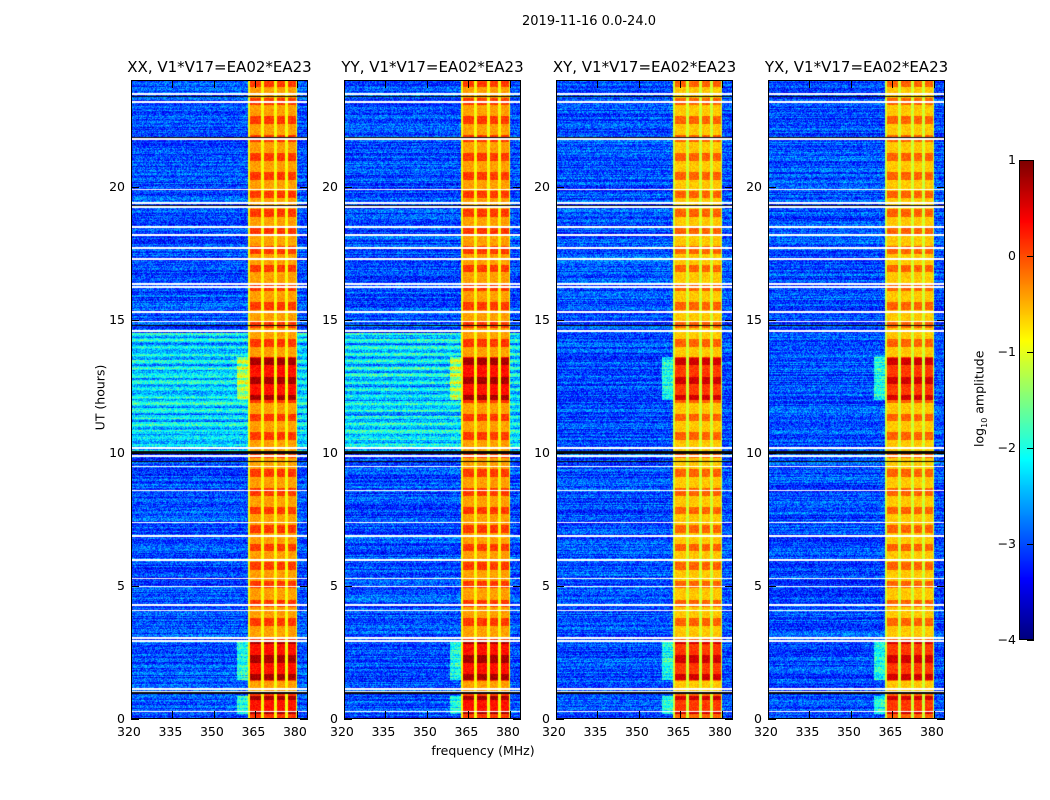  I want to click on colorbar-label: log10 amplitude, so click(980, 399).